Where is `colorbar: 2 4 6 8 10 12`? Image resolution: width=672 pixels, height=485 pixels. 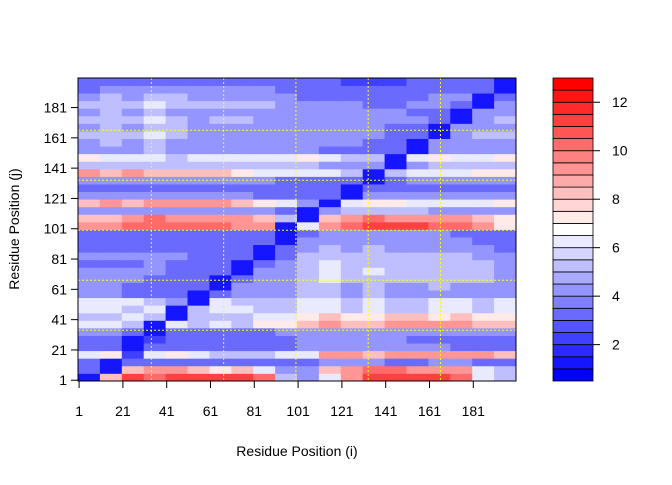
colorbar: 2 4 6 8 10 12 is located at coordinates (590, 229).